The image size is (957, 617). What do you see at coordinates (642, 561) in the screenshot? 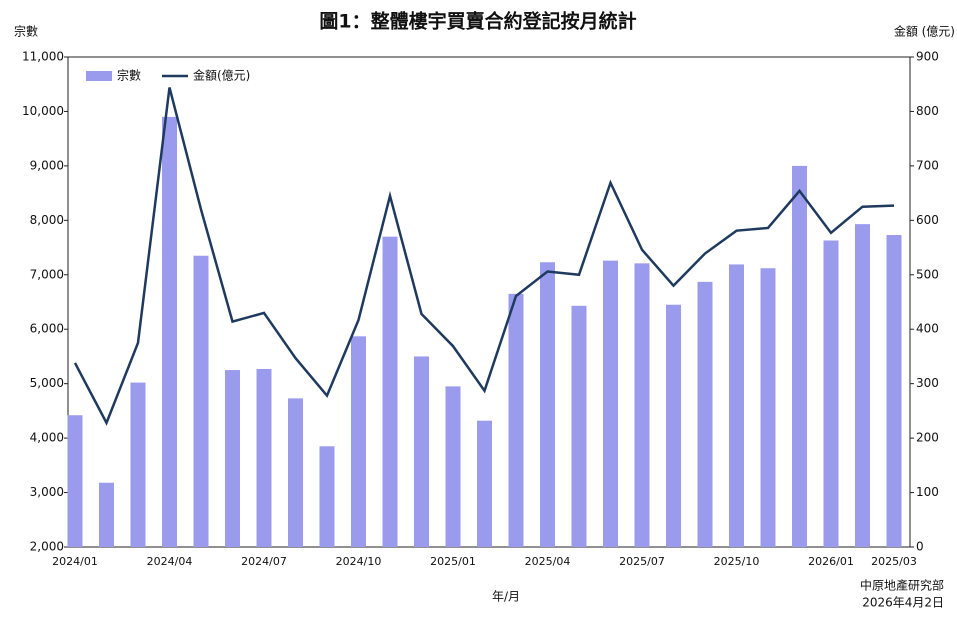
I see `x-tick-label: 2025/07` at bounding box center [642, 561].